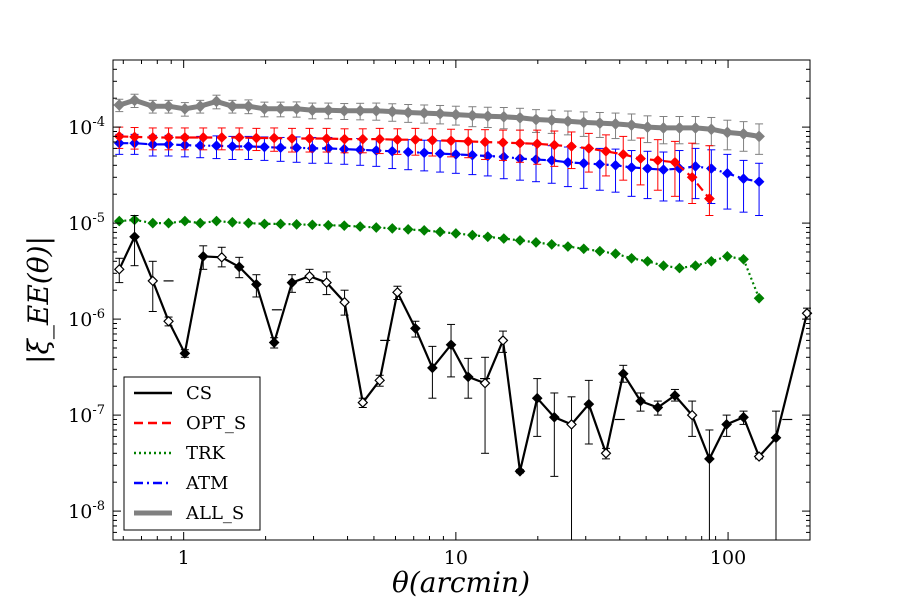 This screenshot has width=900, height=600. Describe the element at coordinates (38, 300) in the screenshot. I see `y-axis-title: |ξ_EE(θ)|` at that location.